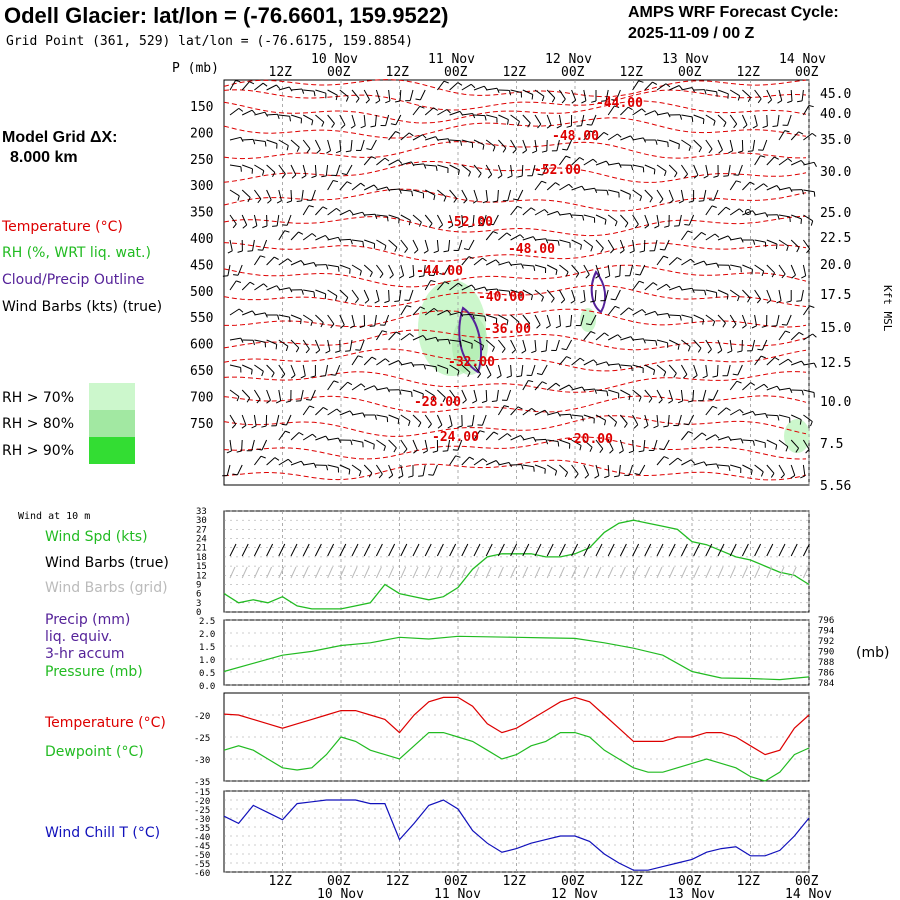  I want to click on pressure-tick: 788, so click(826, 663).